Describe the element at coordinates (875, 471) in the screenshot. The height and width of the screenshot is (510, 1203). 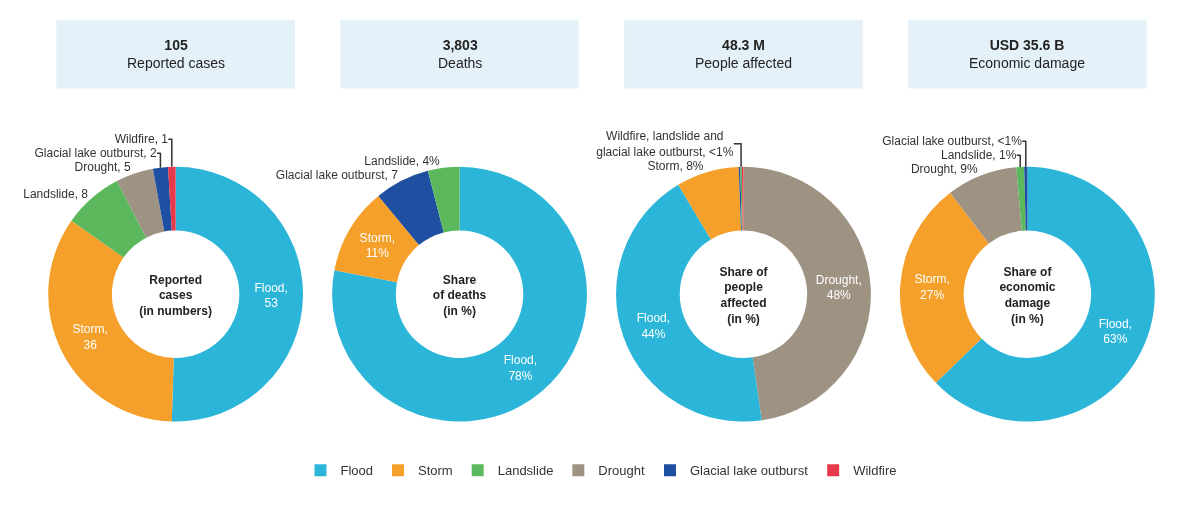
I see `legend-label: Wildfire` at that location.